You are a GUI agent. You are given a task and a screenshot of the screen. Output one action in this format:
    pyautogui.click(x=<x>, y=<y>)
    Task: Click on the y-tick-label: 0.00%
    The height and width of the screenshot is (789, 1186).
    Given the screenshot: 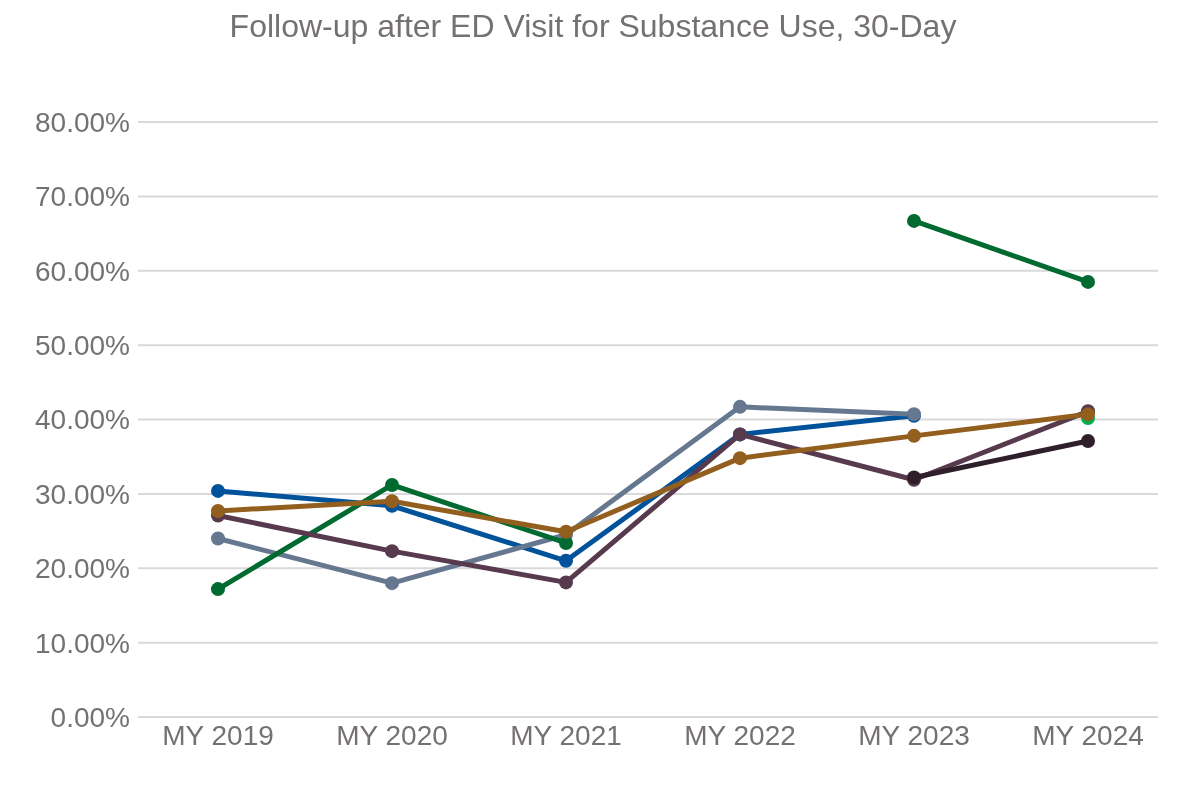 What is the action you would take?
    pyautogui.click(x=90, y=717)
    